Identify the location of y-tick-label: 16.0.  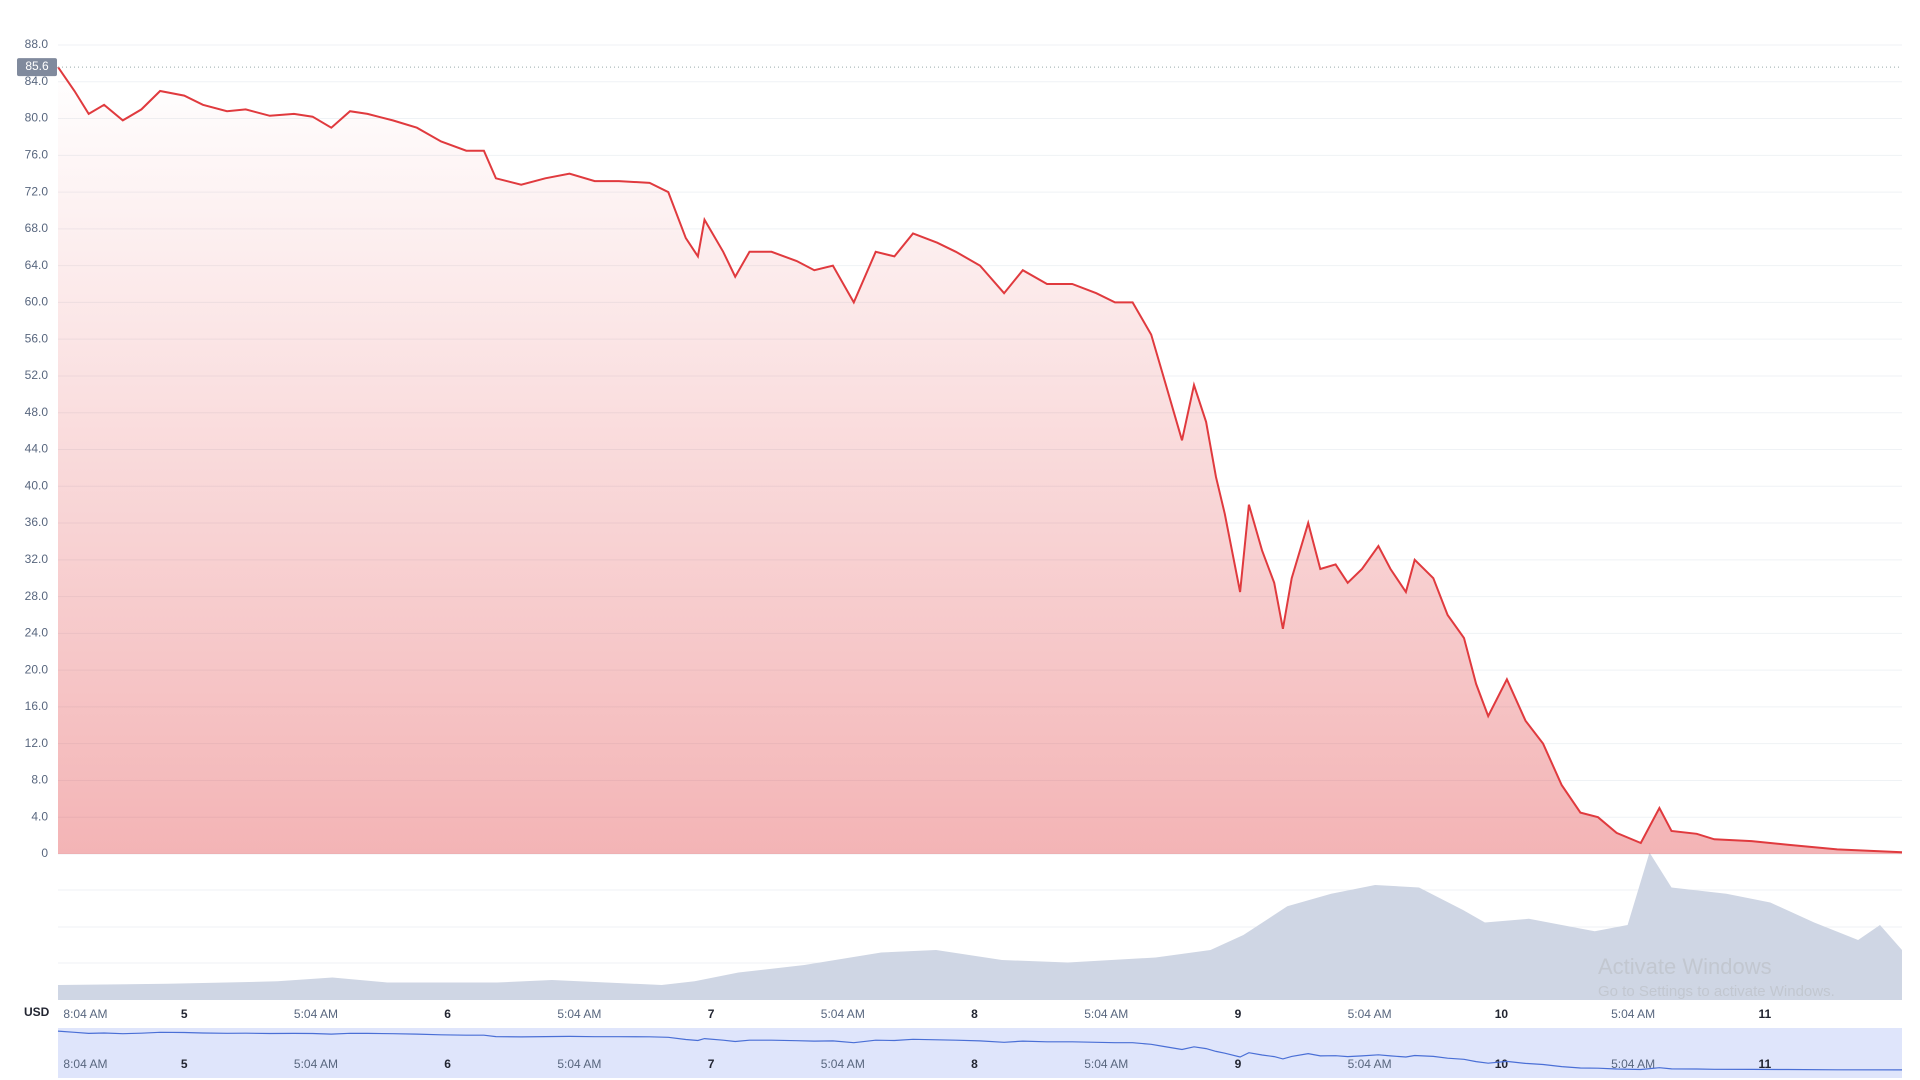
(37, 706).